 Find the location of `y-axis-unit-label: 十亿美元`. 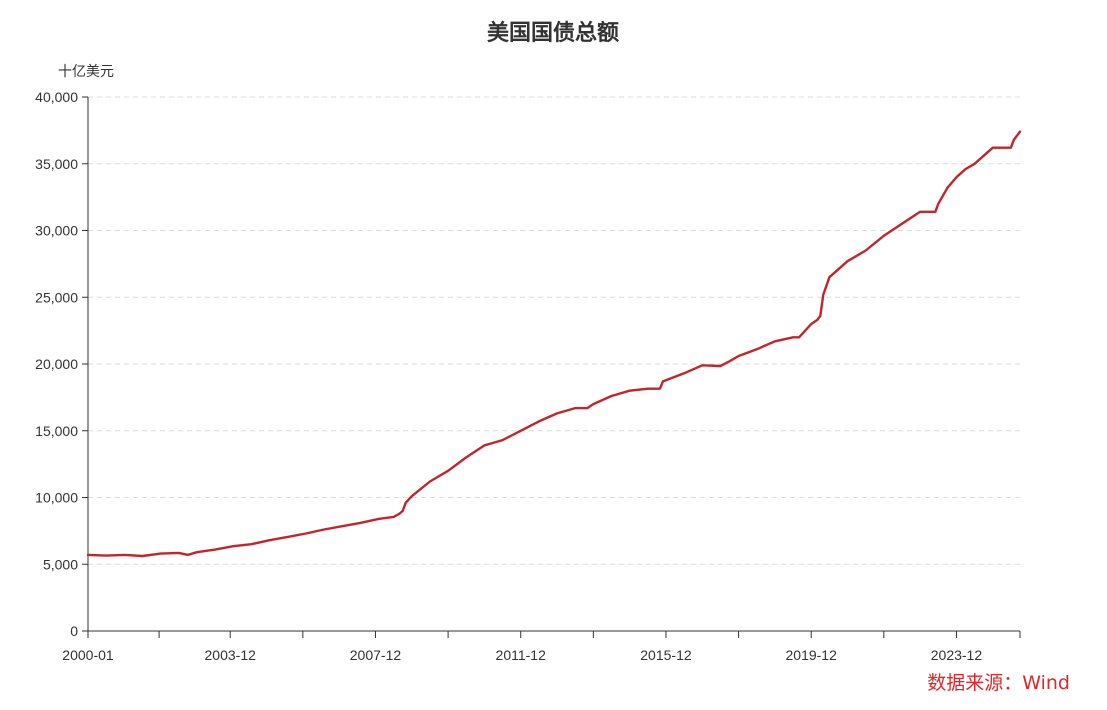

y-axis-unit-label: 十亿美元 is located at coordinates (86, 72).